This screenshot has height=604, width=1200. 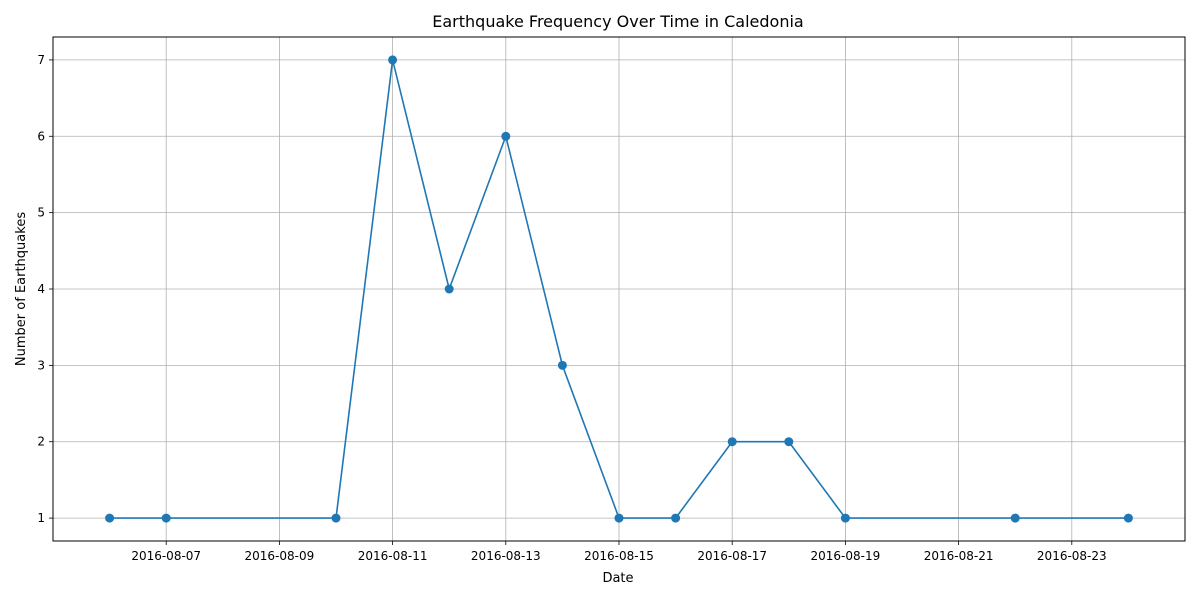 What do you see at coordinates (280, 556) in the screenshot?
I see `x-tick-label: 2016-08-09` at bounding box center [280, 556].